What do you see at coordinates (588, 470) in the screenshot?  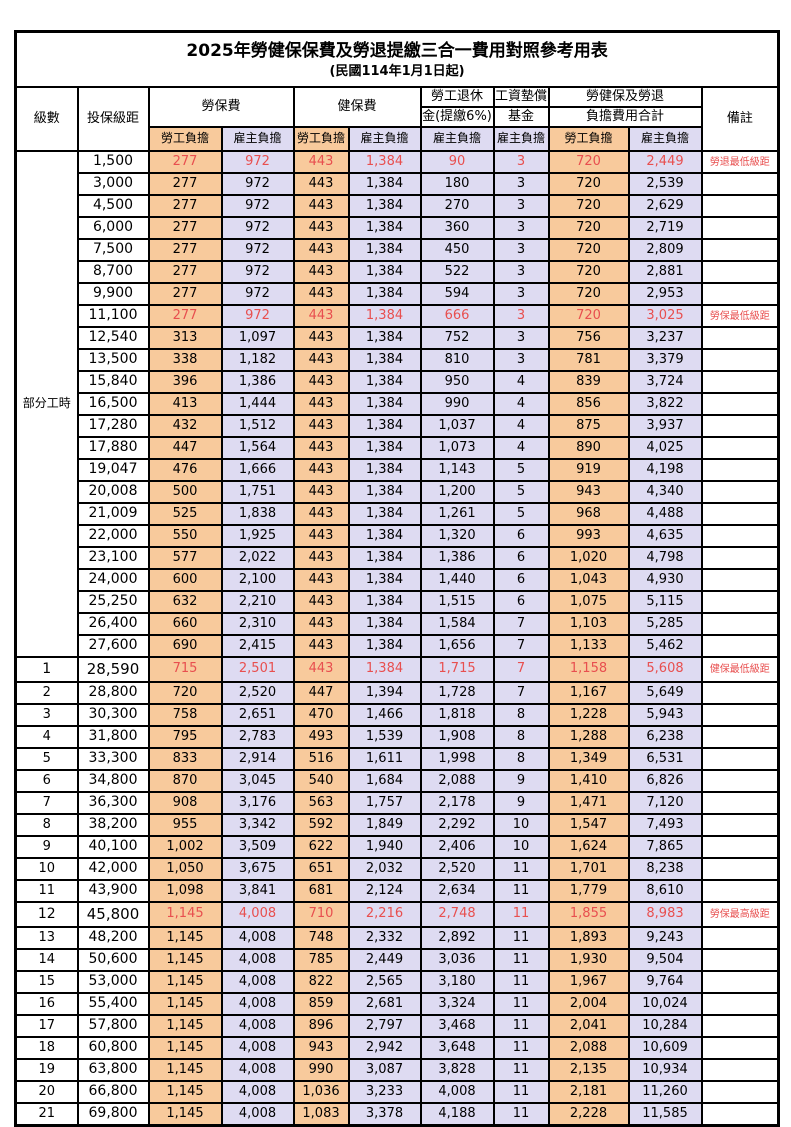 I see `cell-total-employee: 919` at bounding box center [588, 470].